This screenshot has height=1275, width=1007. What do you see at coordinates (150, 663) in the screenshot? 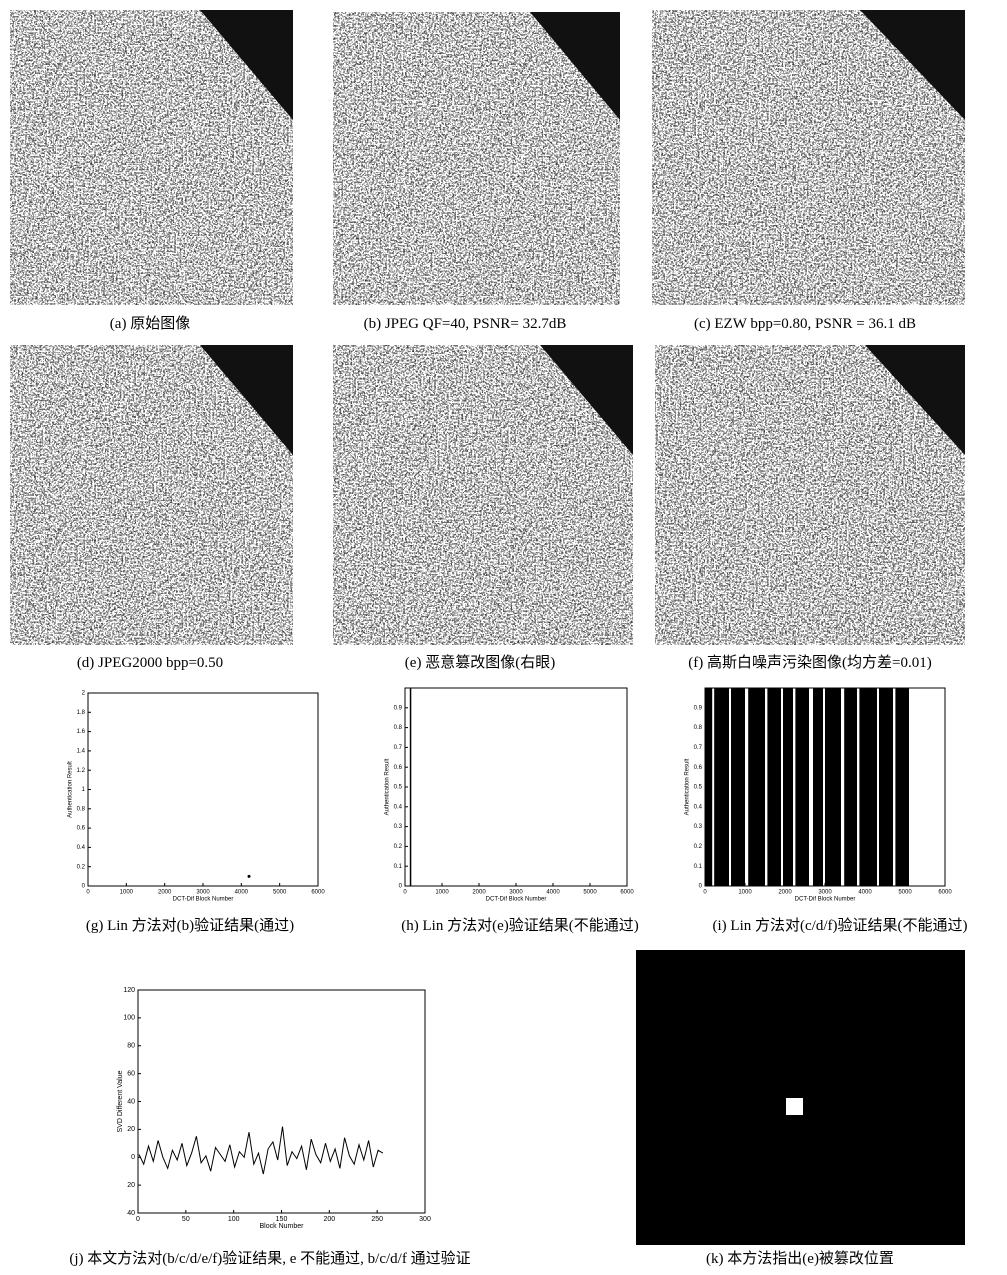
I see `caption: (d) JPEG2000 bpp=0.50` at bounding box center [150, 663].